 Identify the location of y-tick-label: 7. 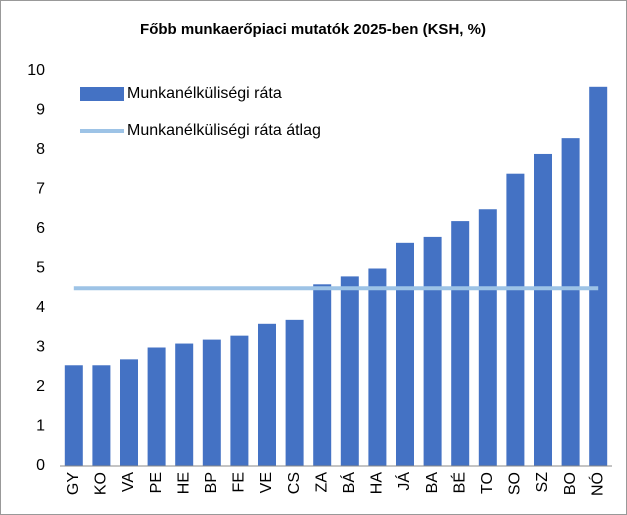
(40, 189).